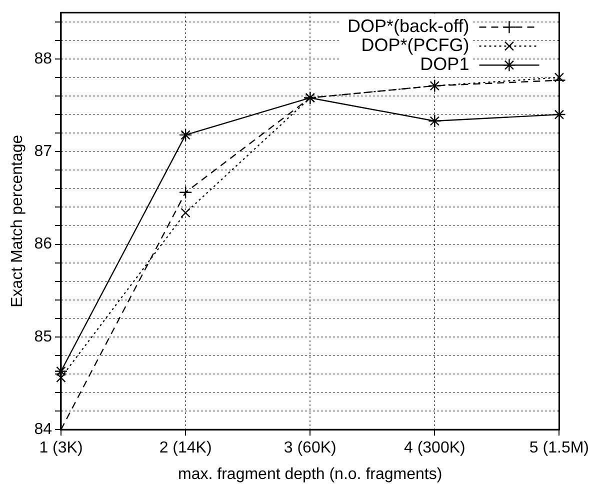  What do you see at coordinates (43, 429) in the screenshot?
I see `y-tick-label: 84` at bounding box center [43, 429].